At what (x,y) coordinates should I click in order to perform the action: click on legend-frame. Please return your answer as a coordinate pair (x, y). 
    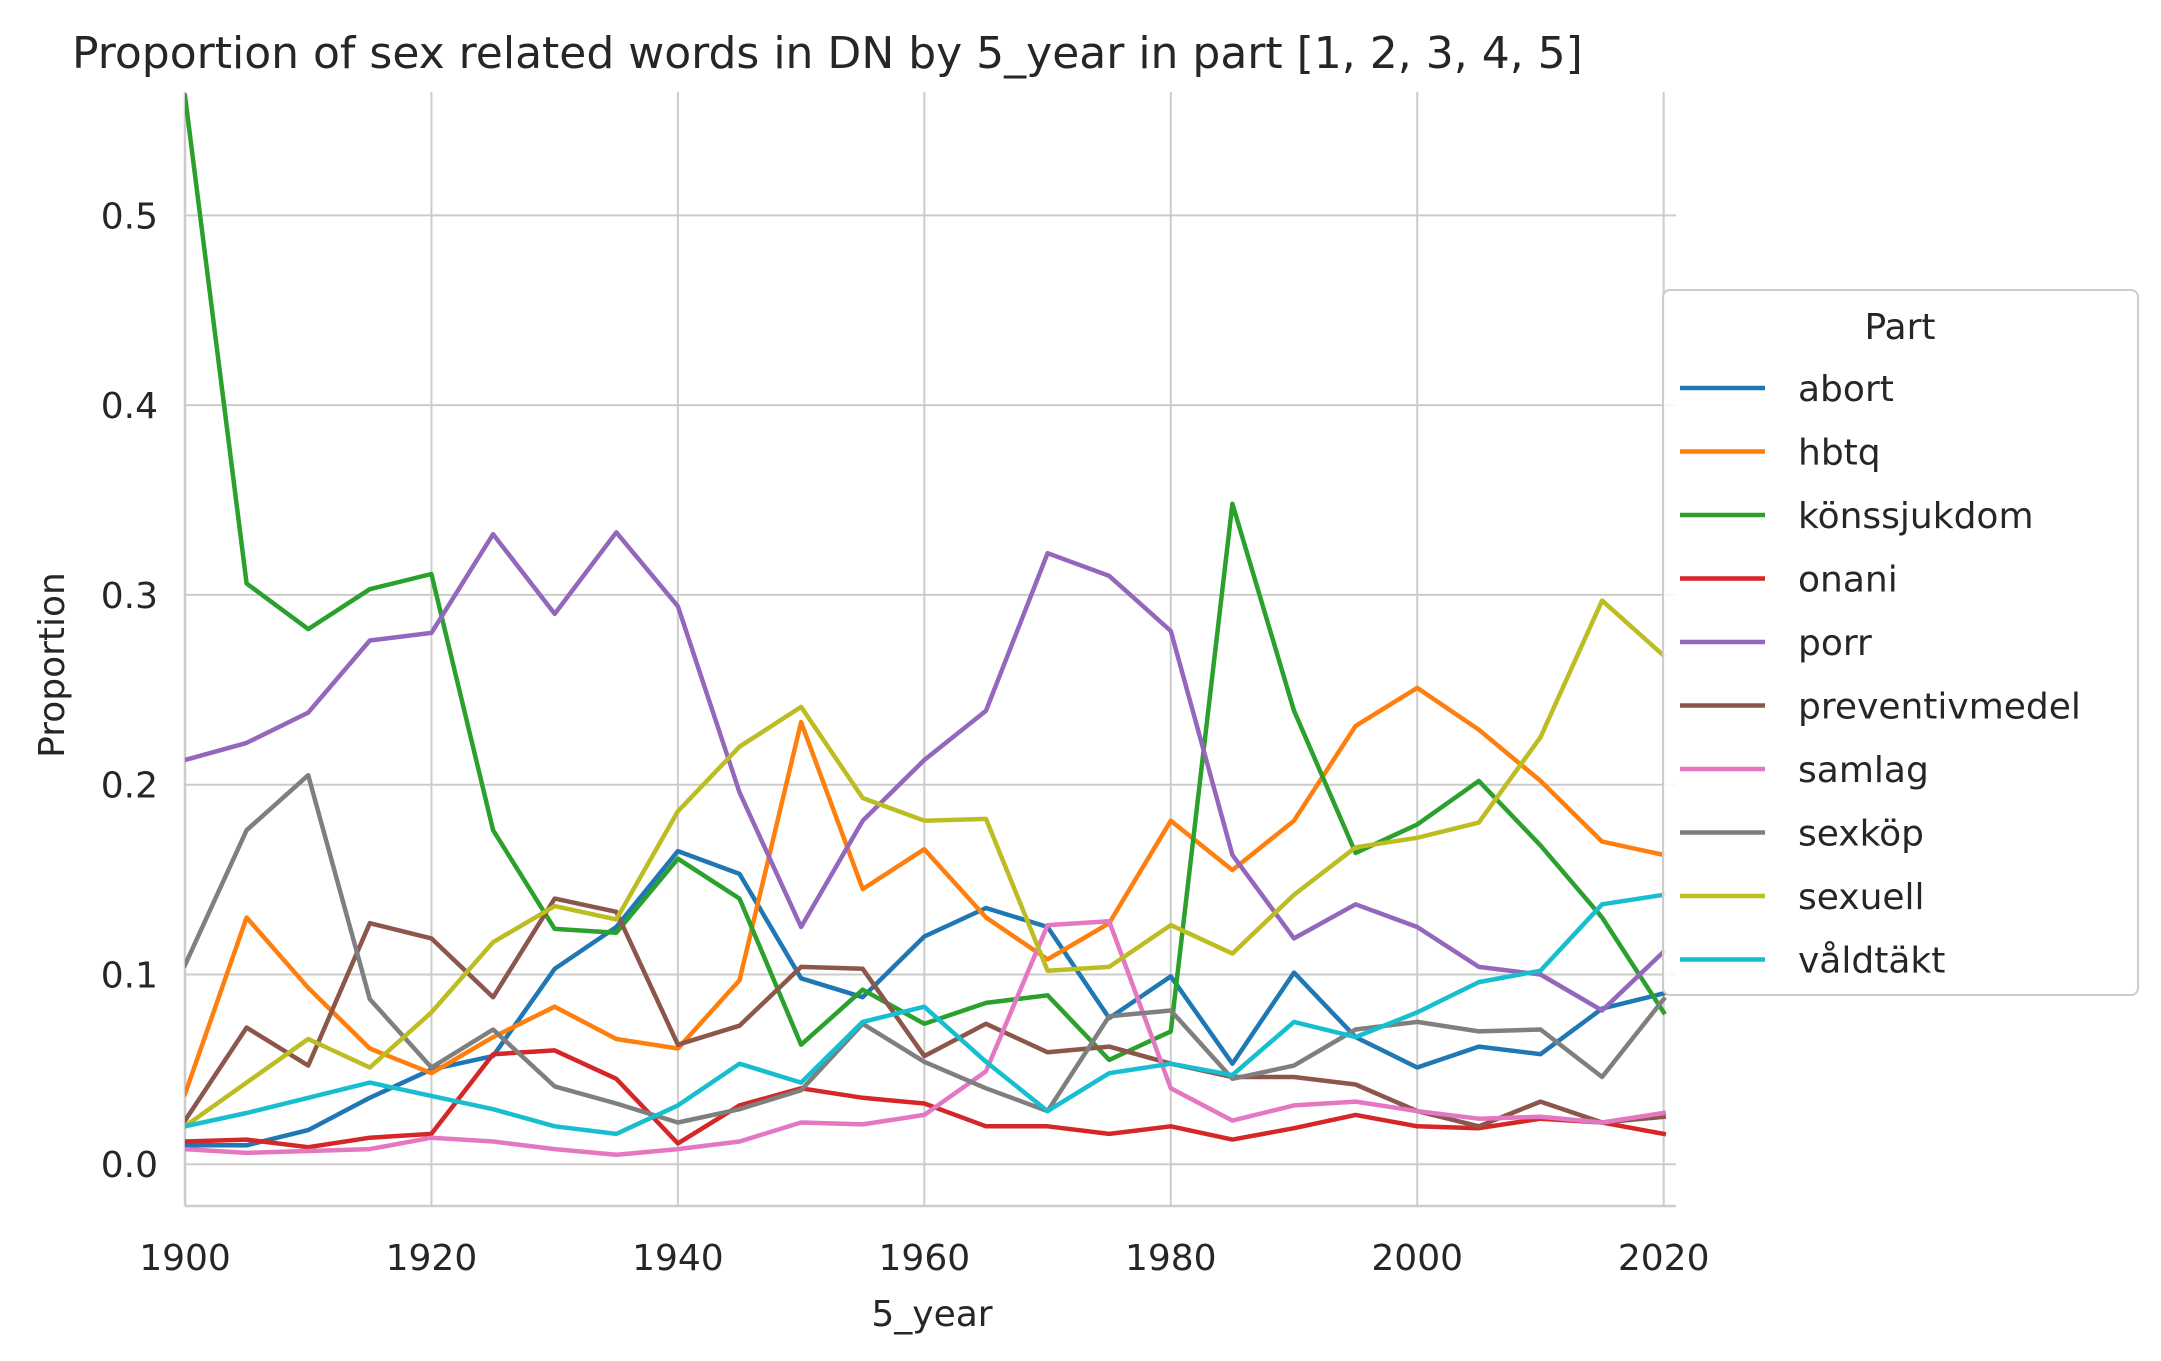
    Looking at the image, I should click on (1900, 642).